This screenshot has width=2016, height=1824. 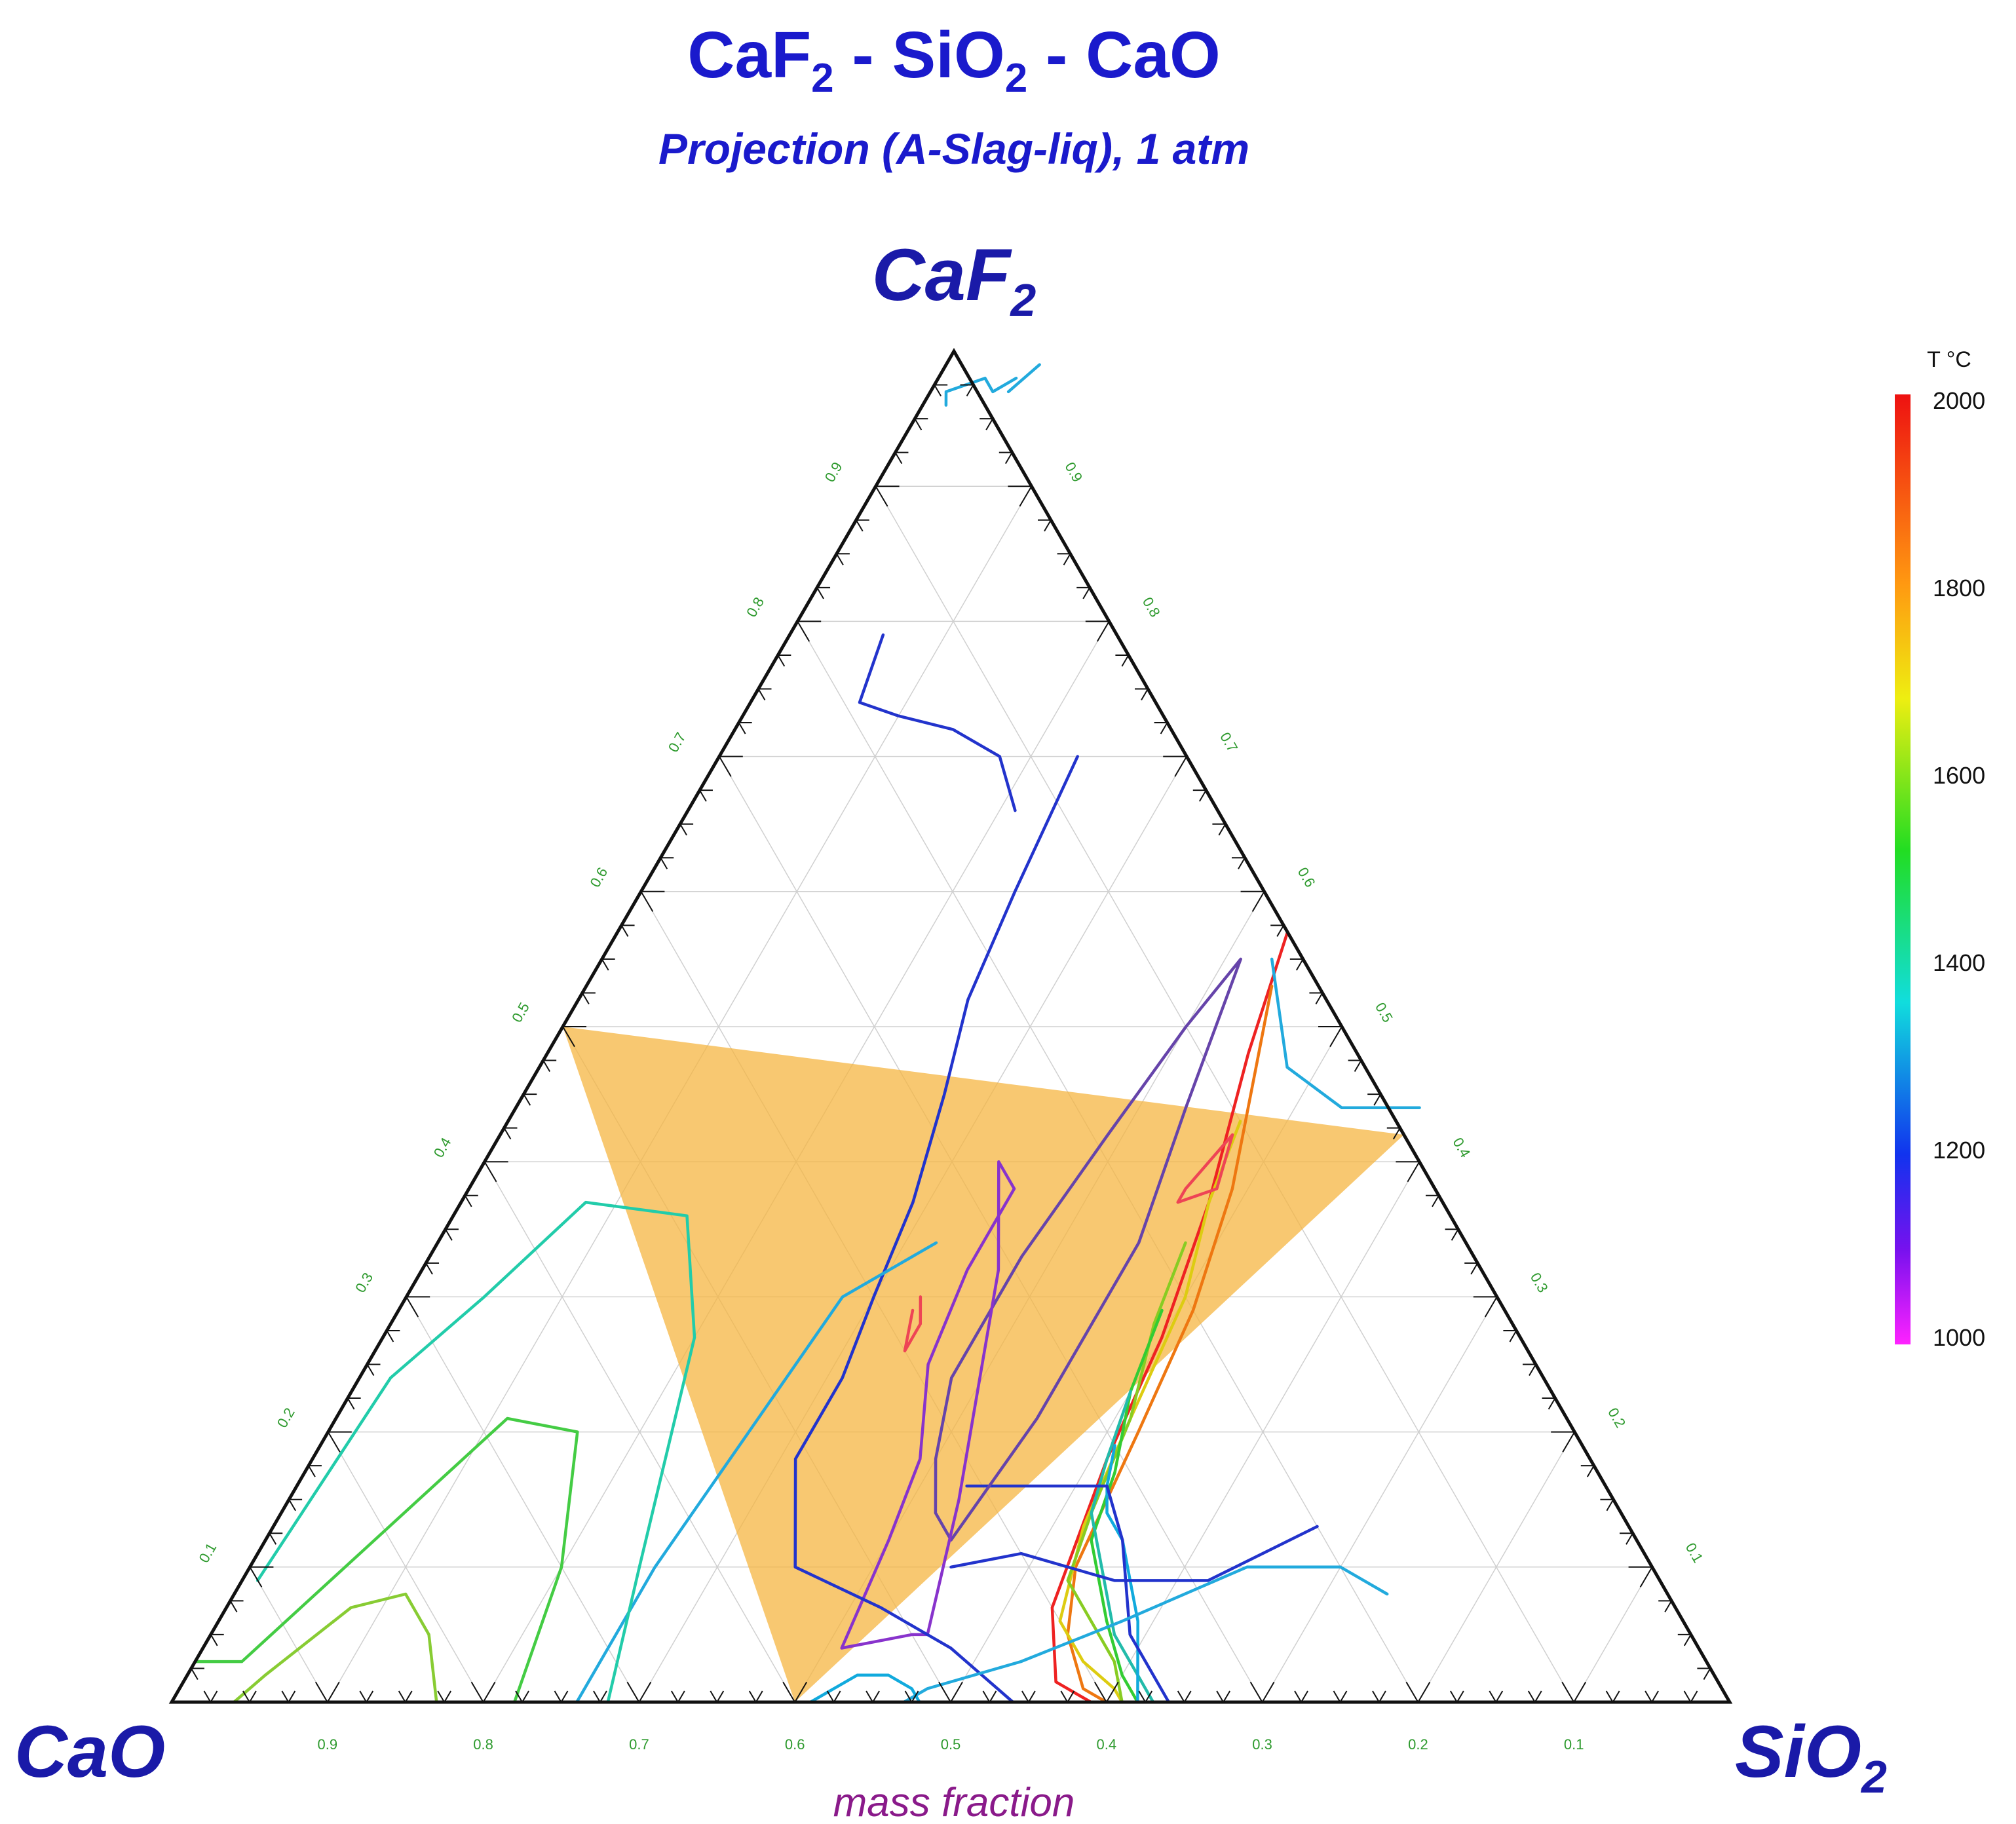 I want to click on left-tick-label: 0.3, so click(x=364, y=1282).